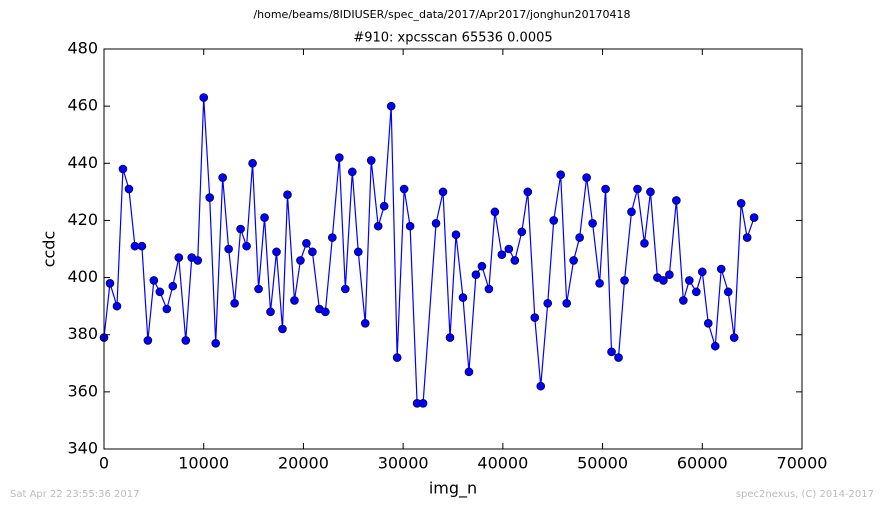 The image size is (884, 509). What do you see at coordinates (802, 463) in the screenshot?
I see `x-tick-label: 70000` at bounding box center [802, 463].